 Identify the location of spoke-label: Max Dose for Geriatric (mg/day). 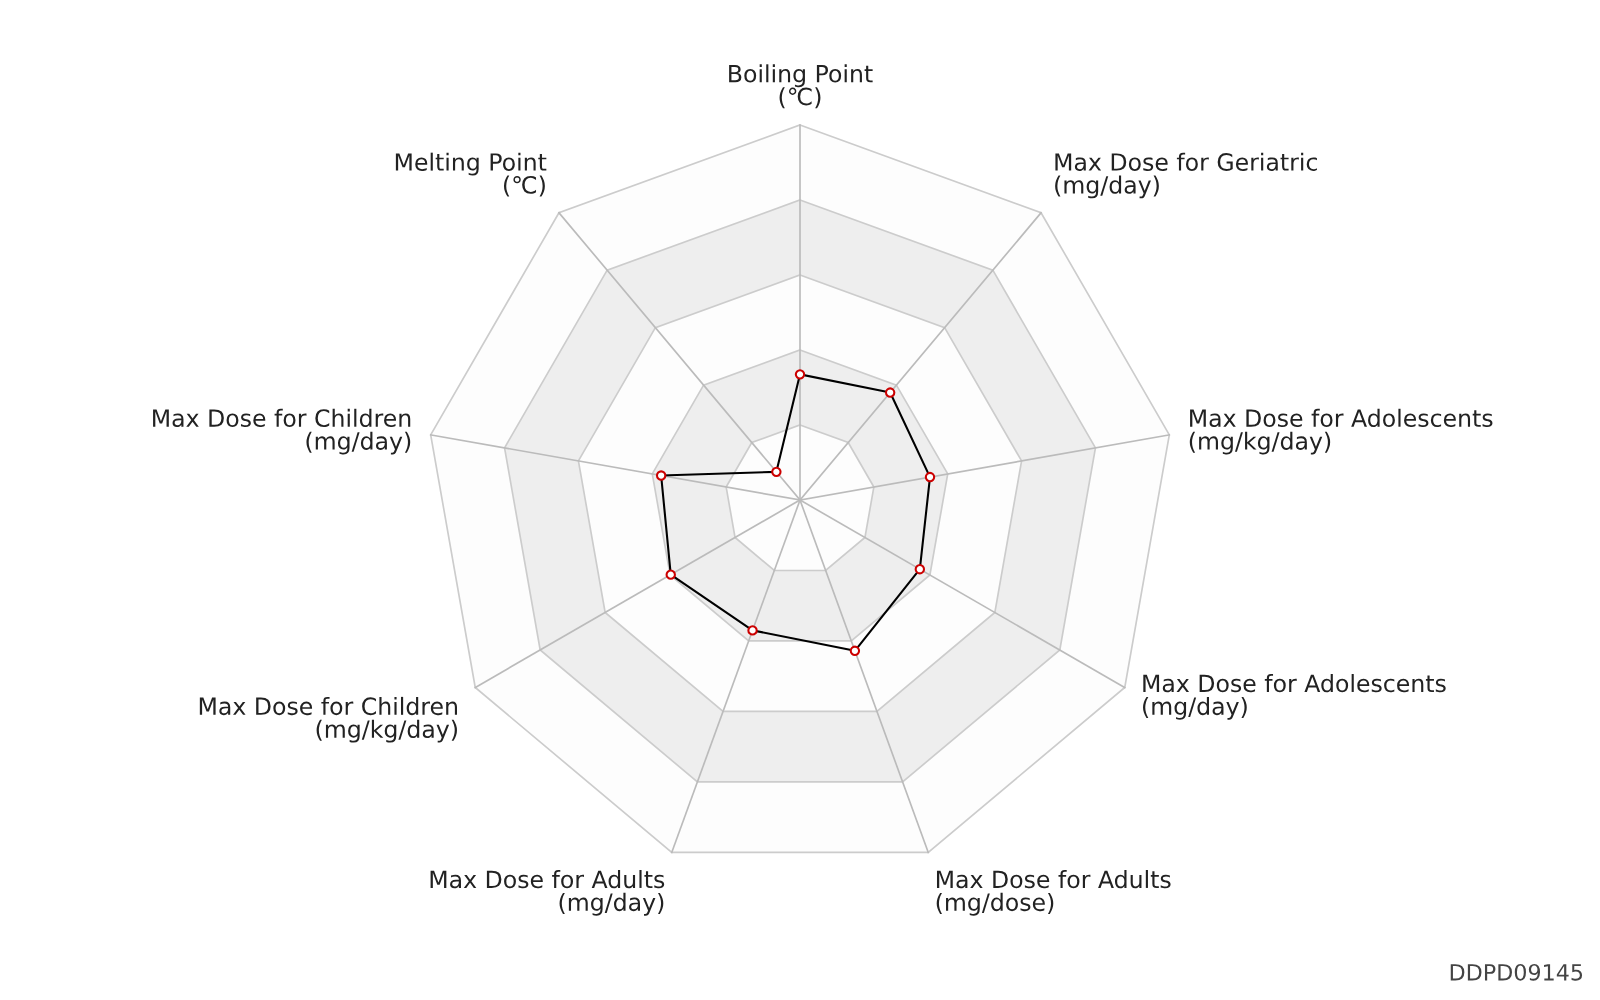
(1186, 175).